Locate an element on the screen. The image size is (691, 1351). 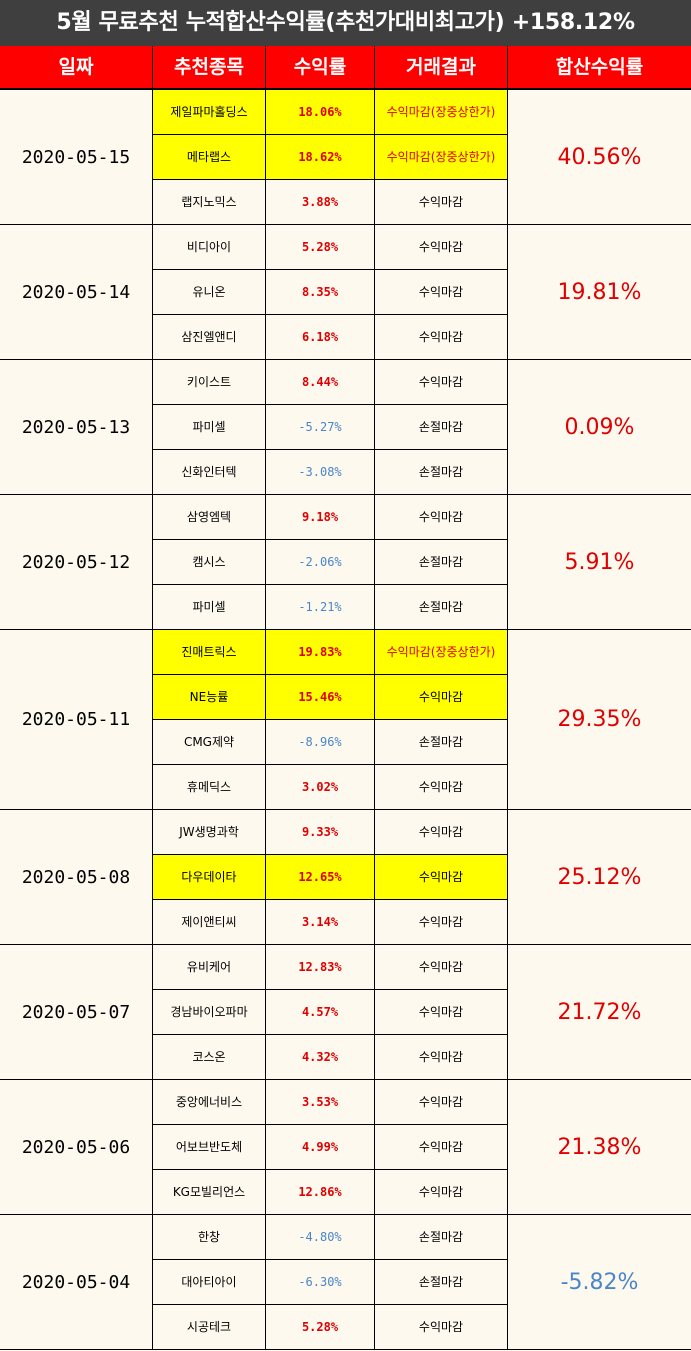
return-value: 3.88% is located at coordinates (320, 202).